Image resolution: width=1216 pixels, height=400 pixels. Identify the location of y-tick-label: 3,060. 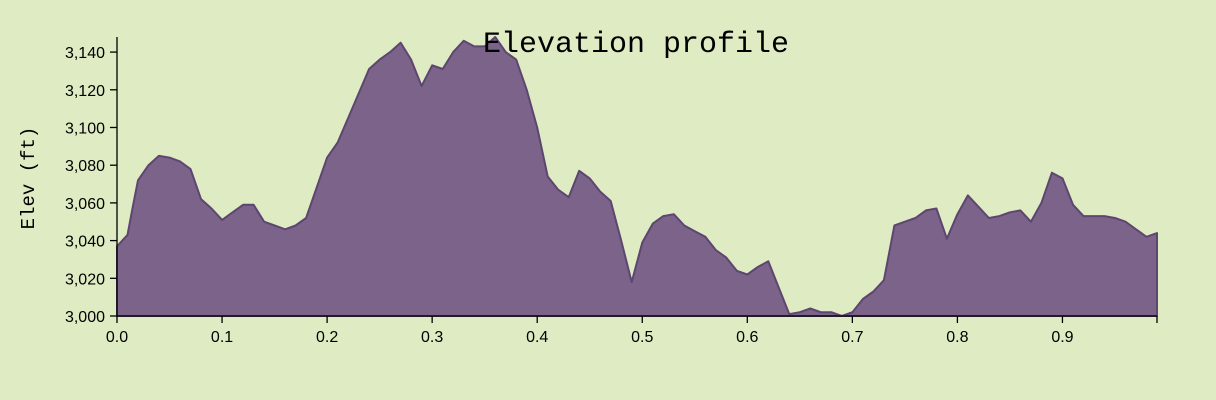
(85, 204).